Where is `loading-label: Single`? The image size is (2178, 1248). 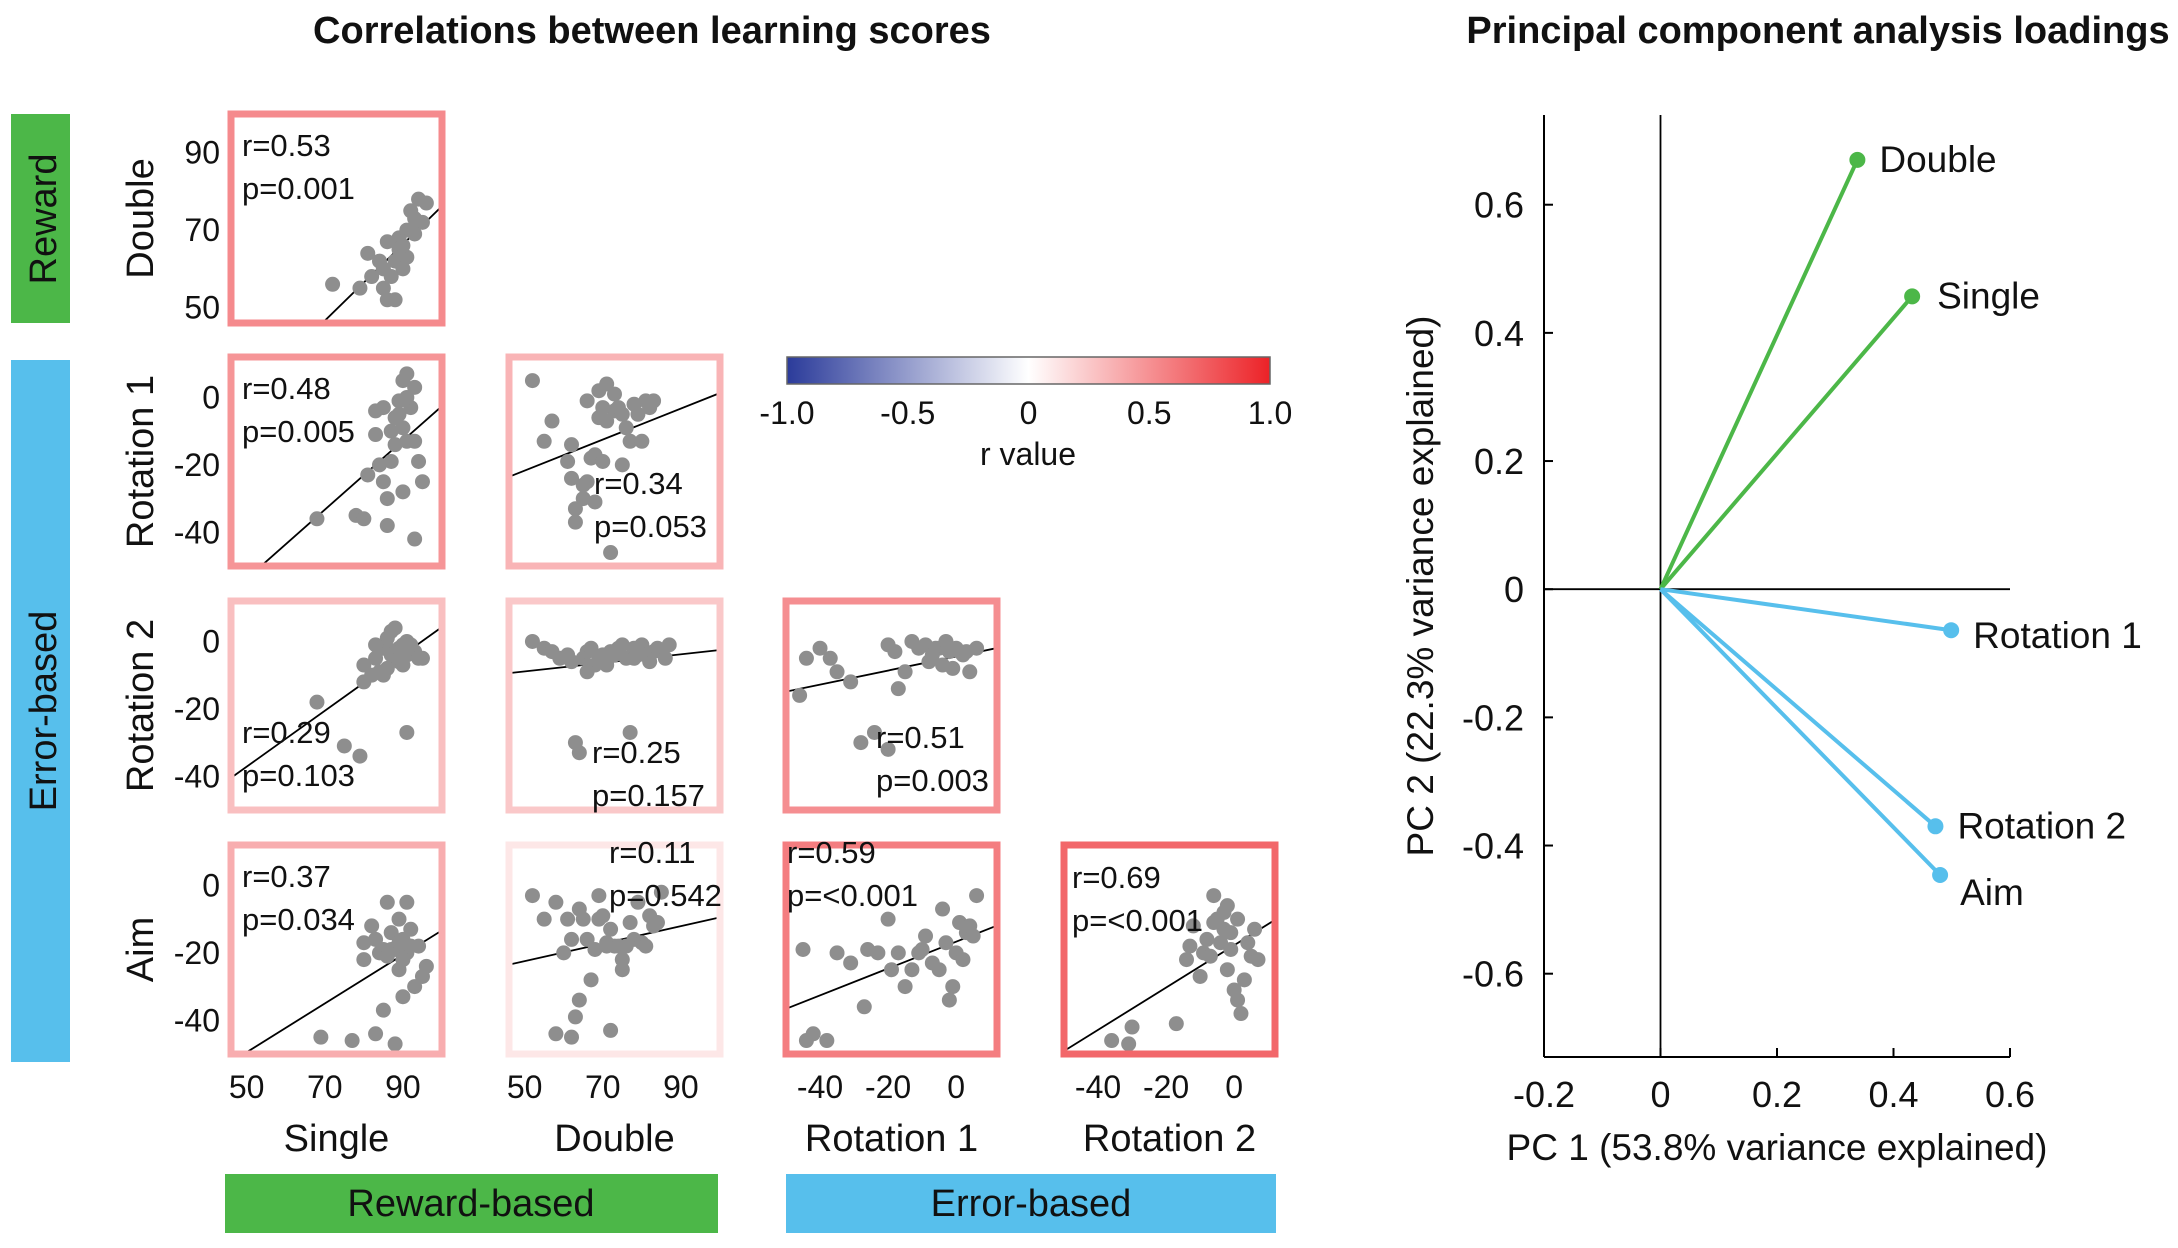
loading-label: Single is located at coordinates (1988, 295).